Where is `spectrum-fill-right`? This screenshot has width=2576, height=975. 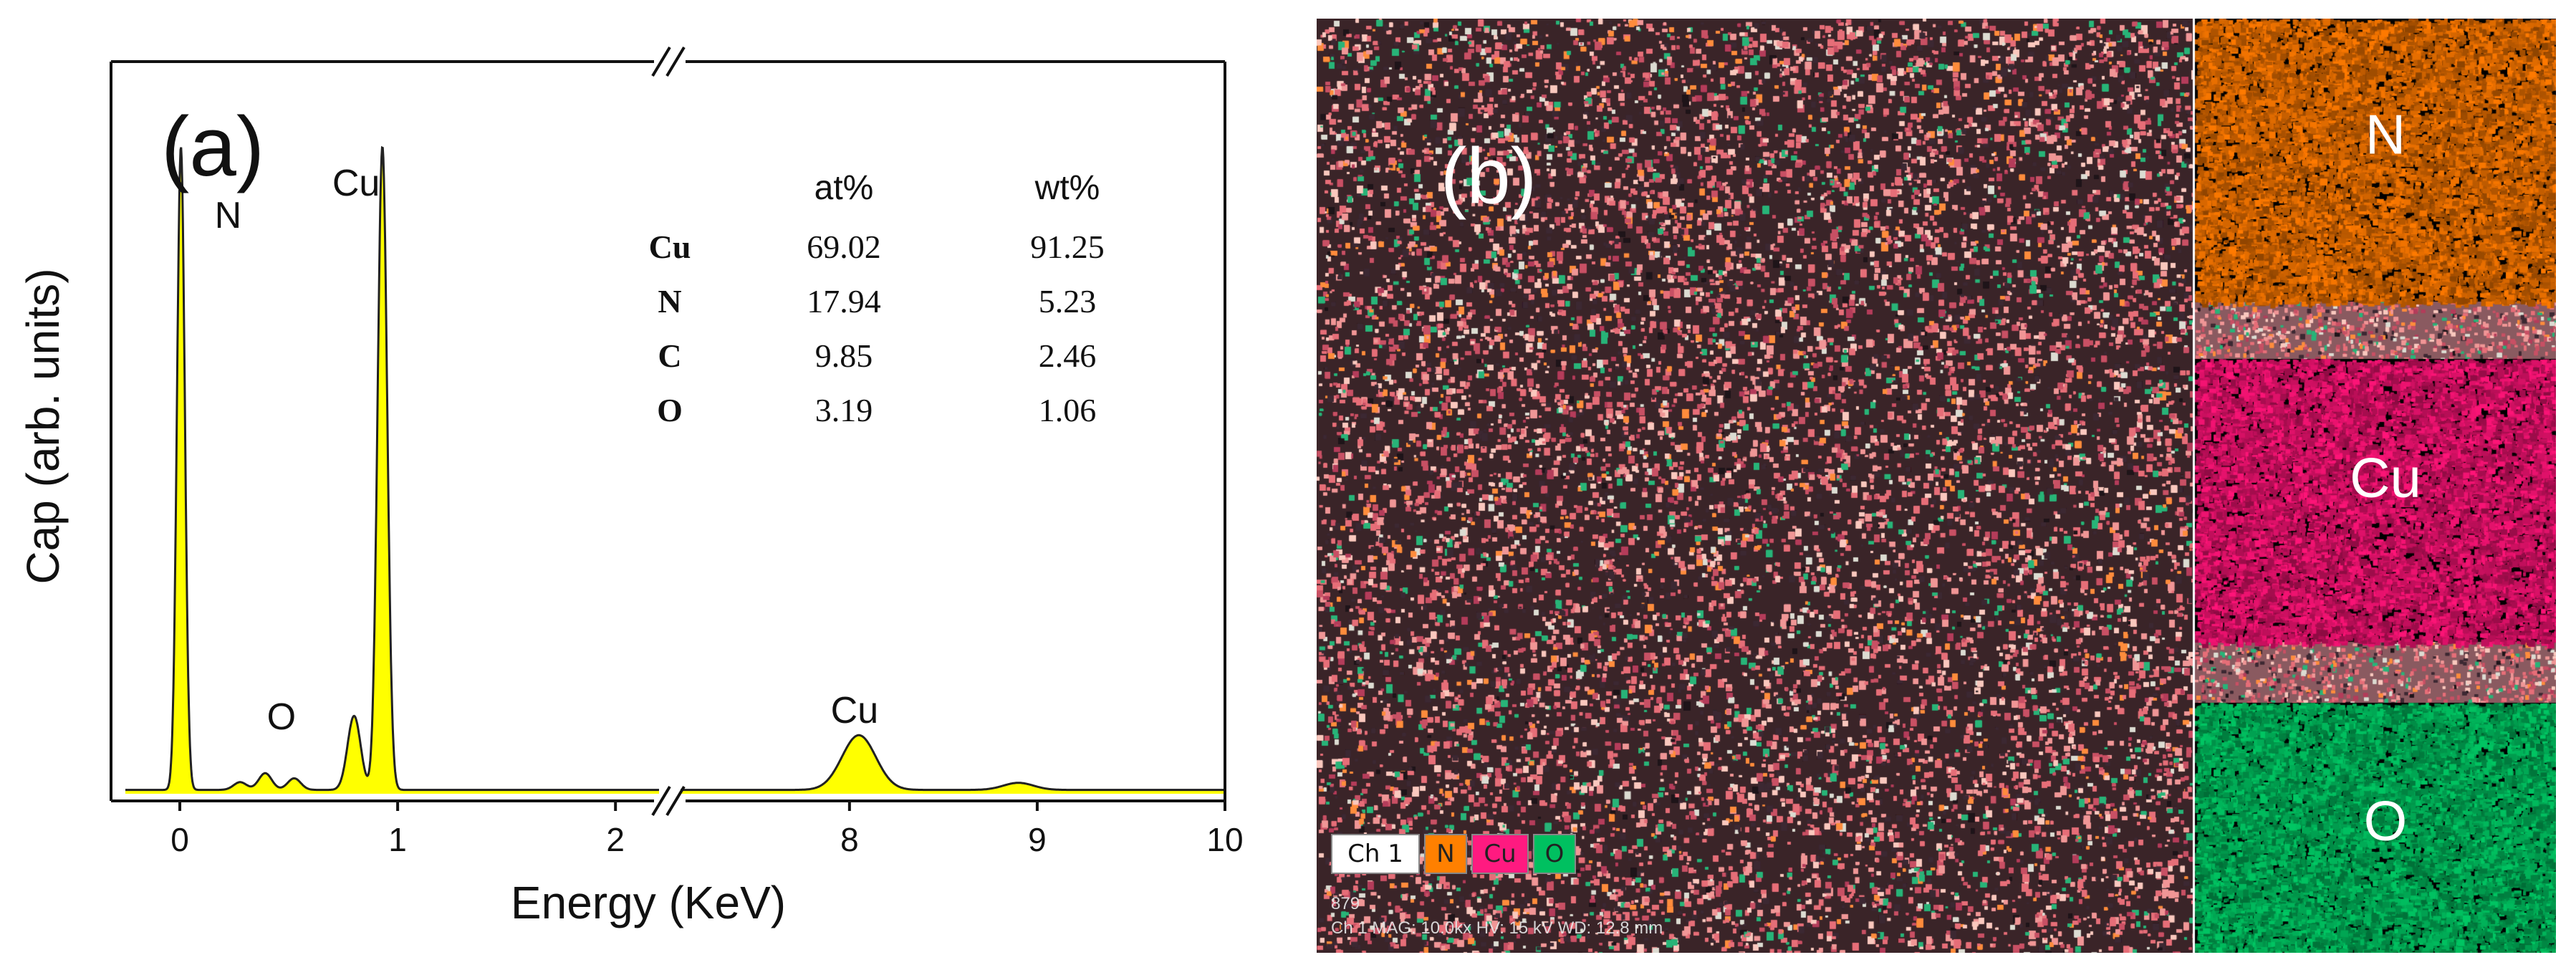 spectrum-fill-right is located at coordinates (953, 764).